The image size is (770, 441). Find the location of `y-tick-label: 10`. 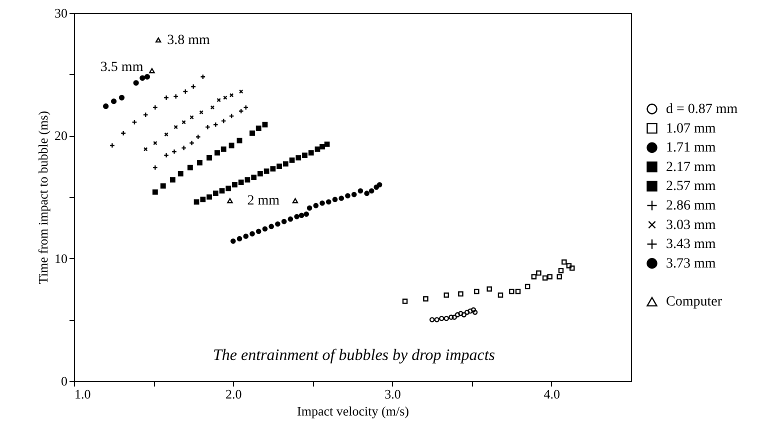

y-tick-label: 10 is located at coordinates (61, 258).